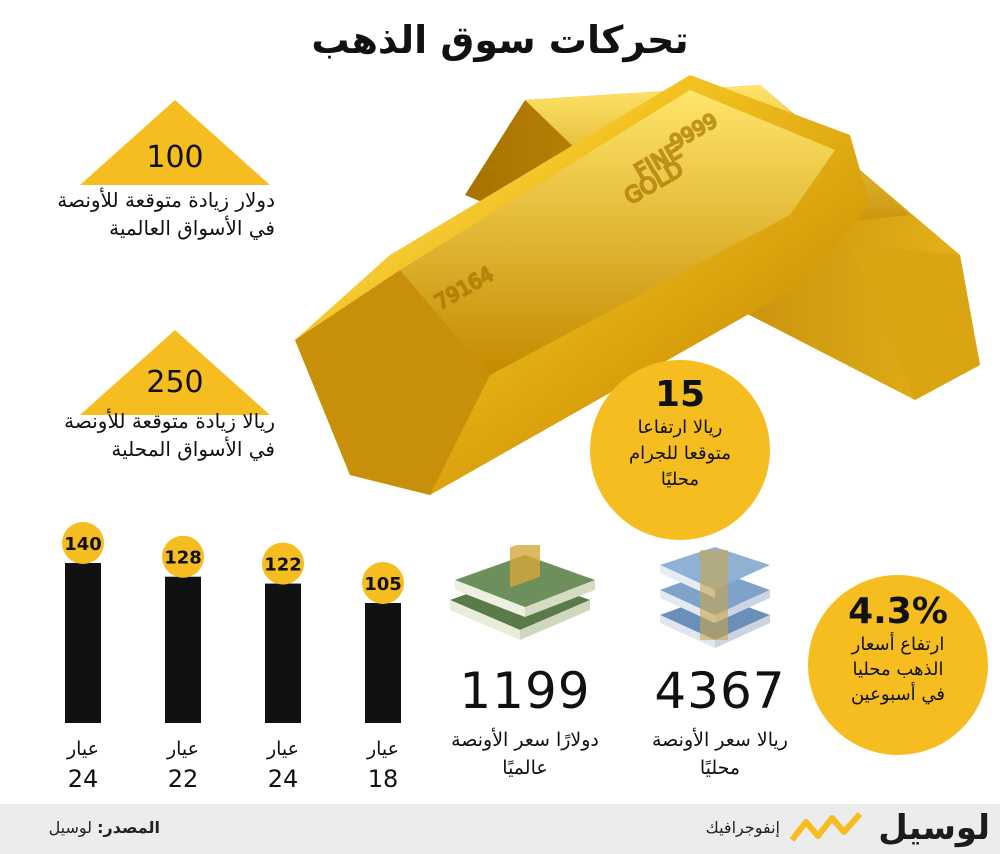  I want to click on chart-category-labels: عيار 24 عيار 22 عيار 24 عيار 18, so click(232, 765).